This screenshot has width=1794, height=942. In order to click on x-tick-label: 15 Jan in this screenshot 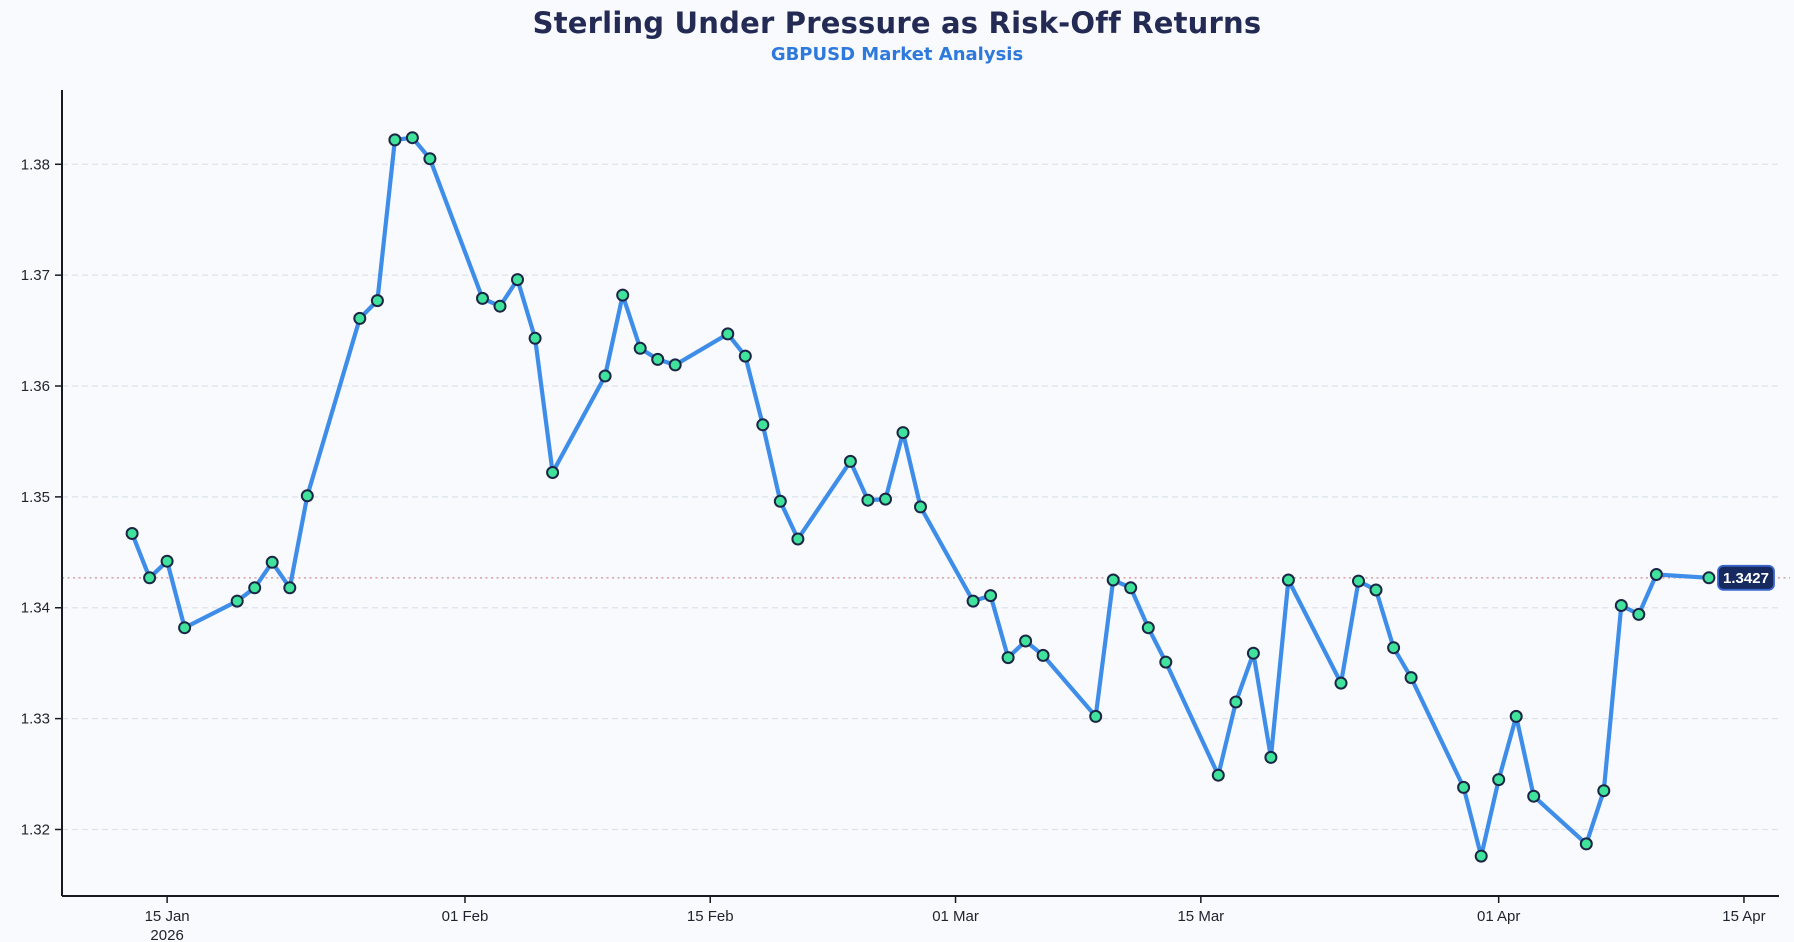, I will do `click(167, 916)`.